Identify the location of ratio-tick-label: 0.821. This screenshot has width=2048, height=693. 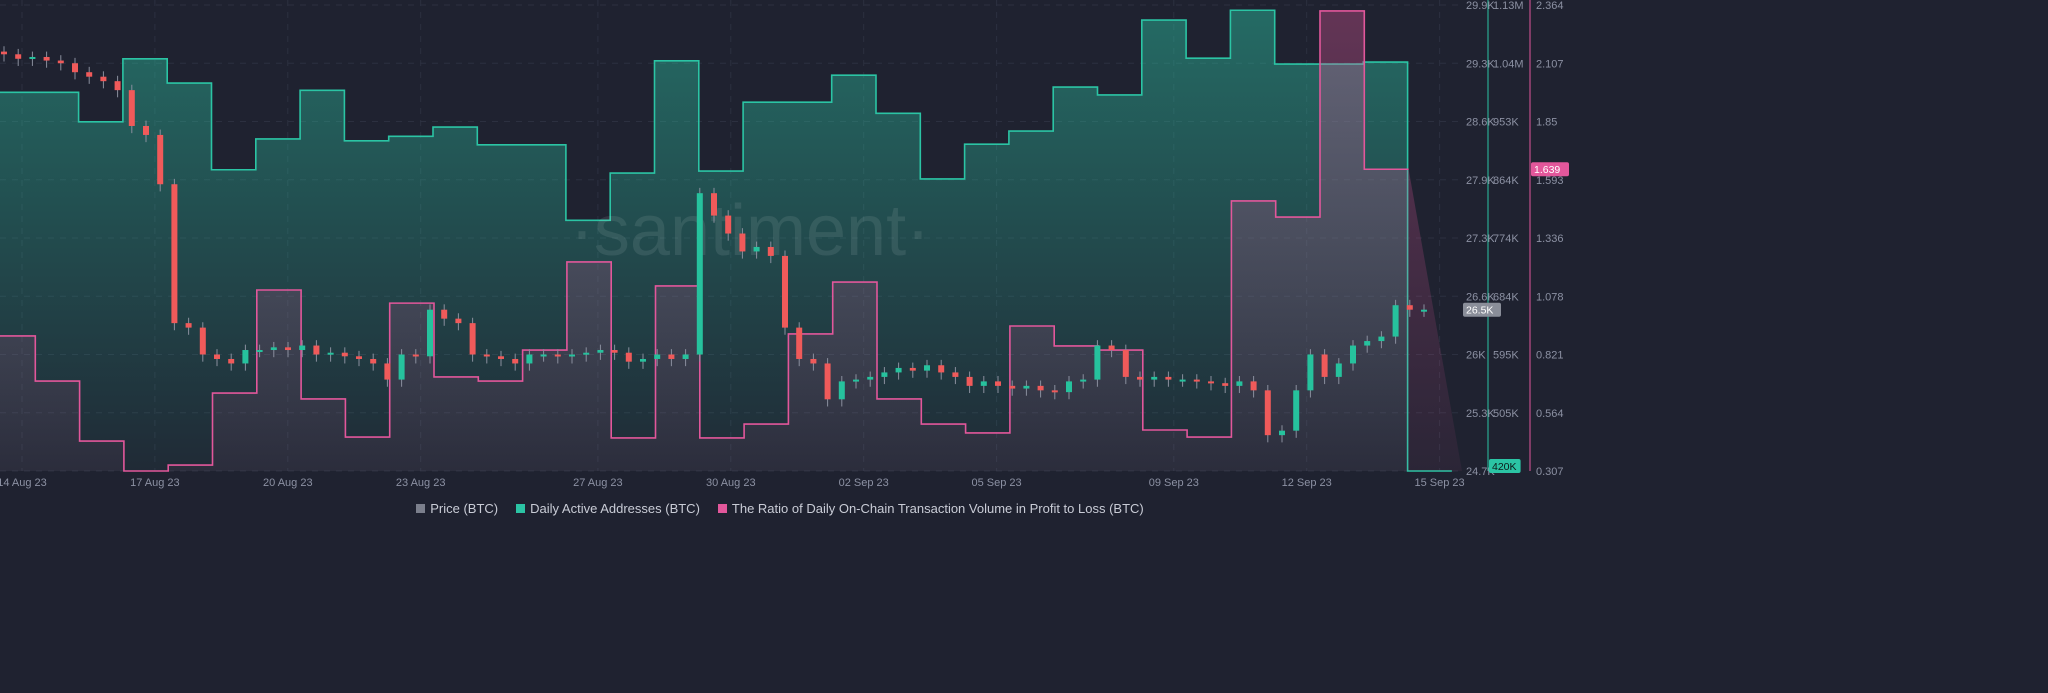
(1550, 356).